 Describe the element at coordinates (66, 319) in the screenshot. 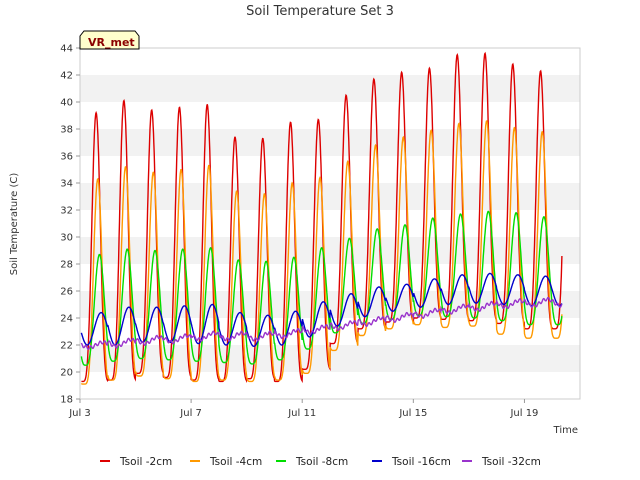

I see `y-tick-label: 24` at that location.